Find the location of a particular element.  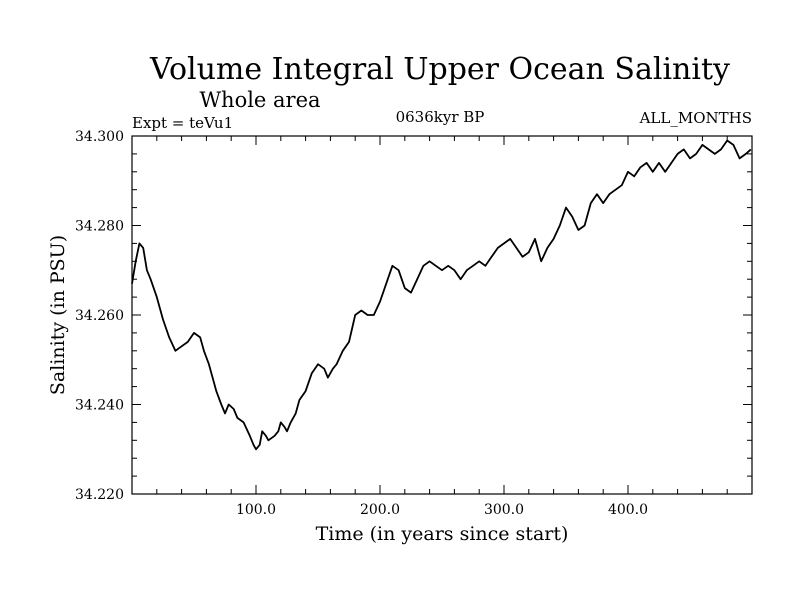

y-tick-label: 34.280 is located at coordinates (99, 227).